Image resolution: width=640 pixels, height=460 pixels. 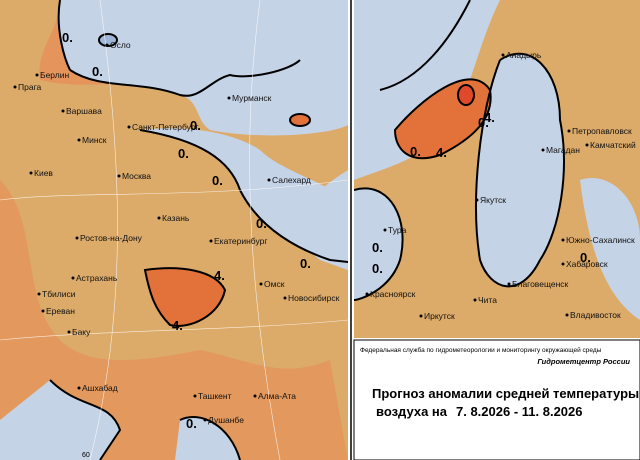 I want to click on city-label: Киев, so click(x=43, y=173).